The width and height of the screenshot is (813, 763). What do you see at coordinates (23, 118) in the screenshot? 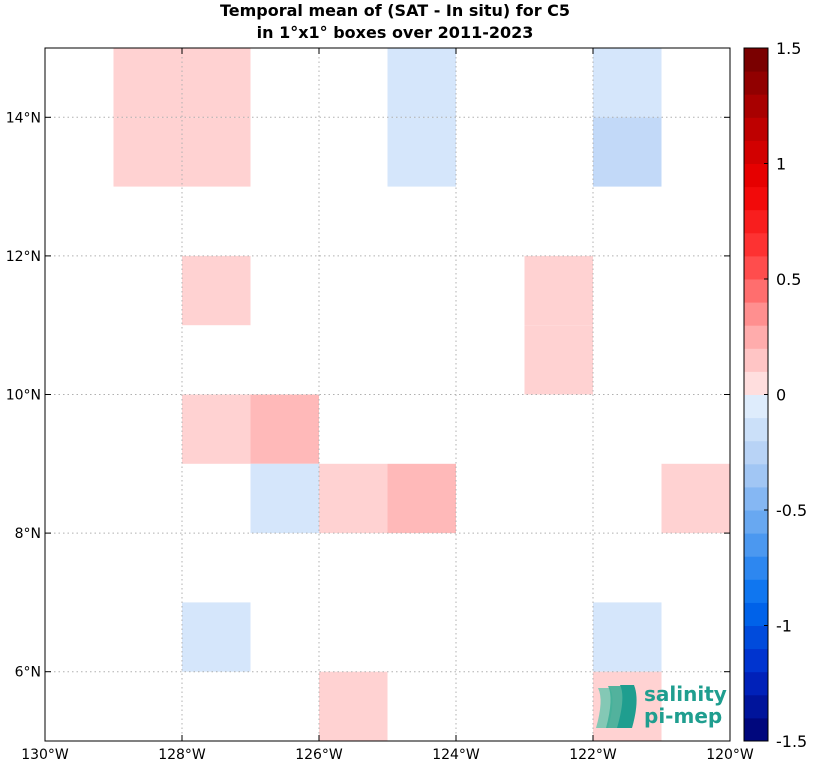
I see `y-tick-label: 14°N` at bounding box center [23, 118].